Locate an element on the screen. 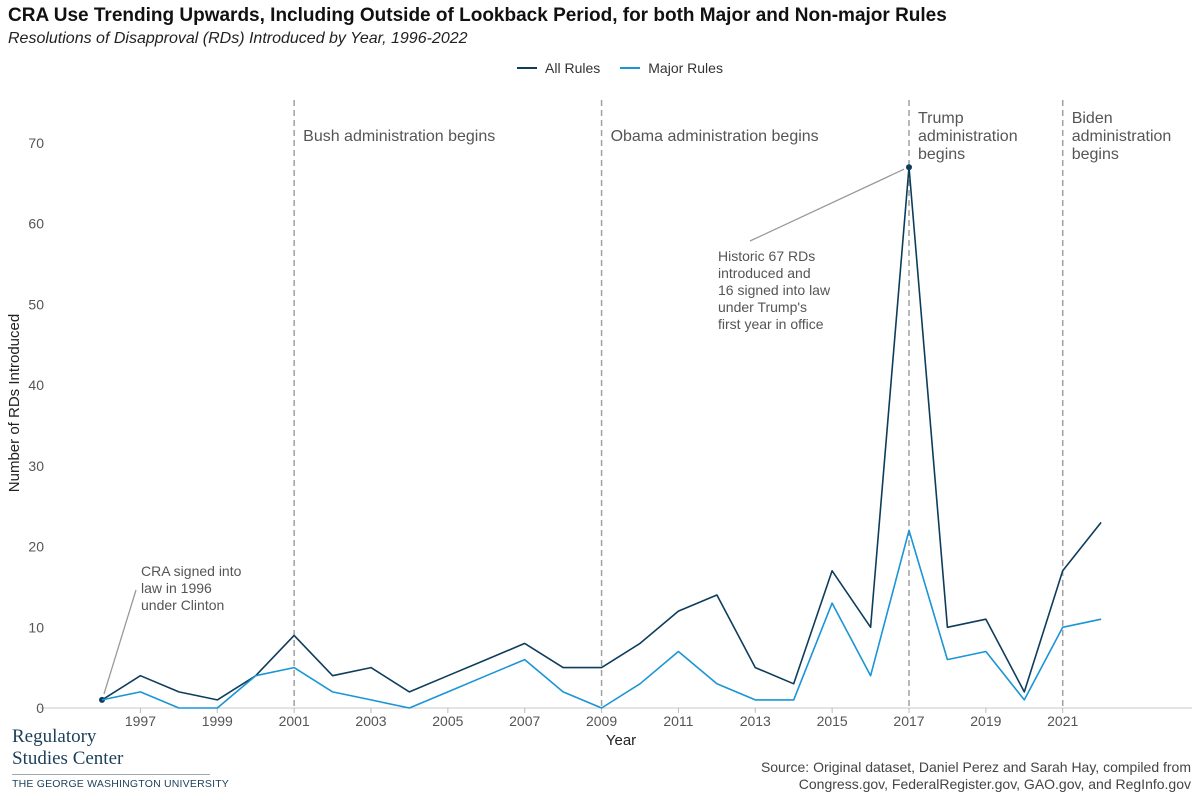 The height and width of the screenshot is (800, 1200). x-tick-label: 2021 is located at coordinates (1062, 721).